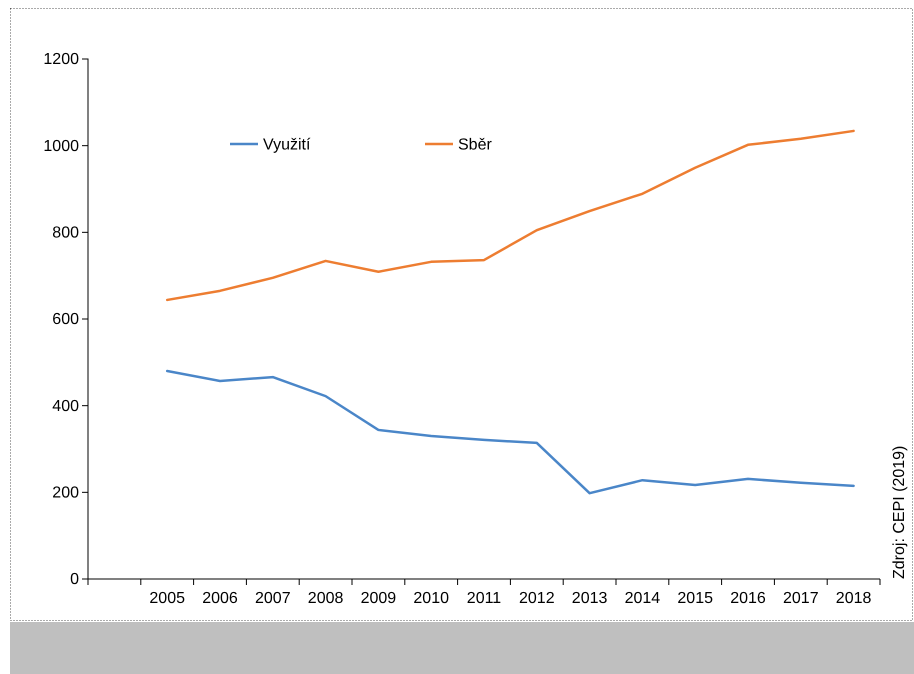 Image resolution: width=914 pixels, height=674 pixels. I want to click on x-tick-label: 2018, so click(854, 598).